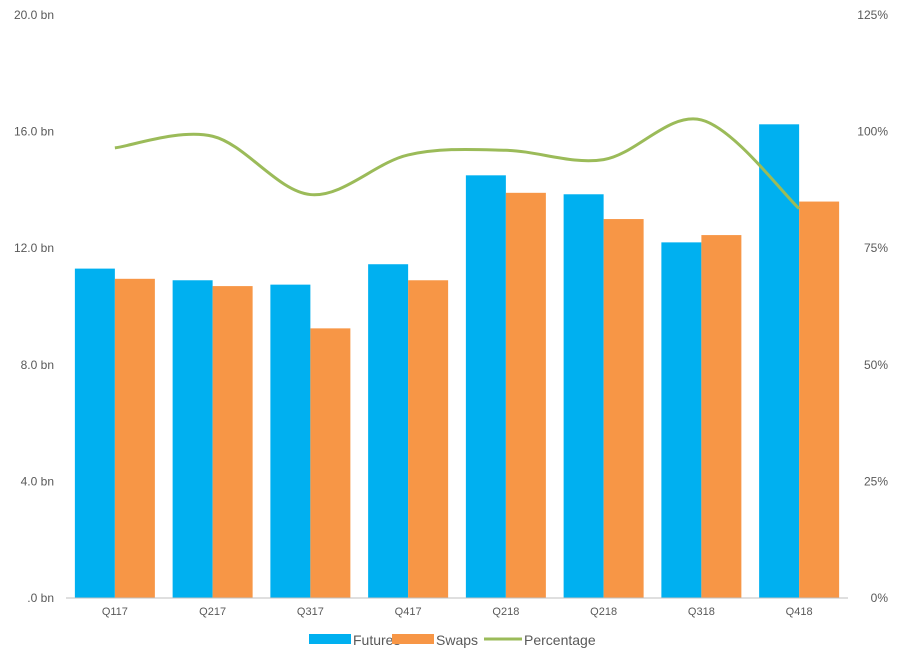  I want to click on y-left-tick-label: 8.0 bn, so click(37, 365).